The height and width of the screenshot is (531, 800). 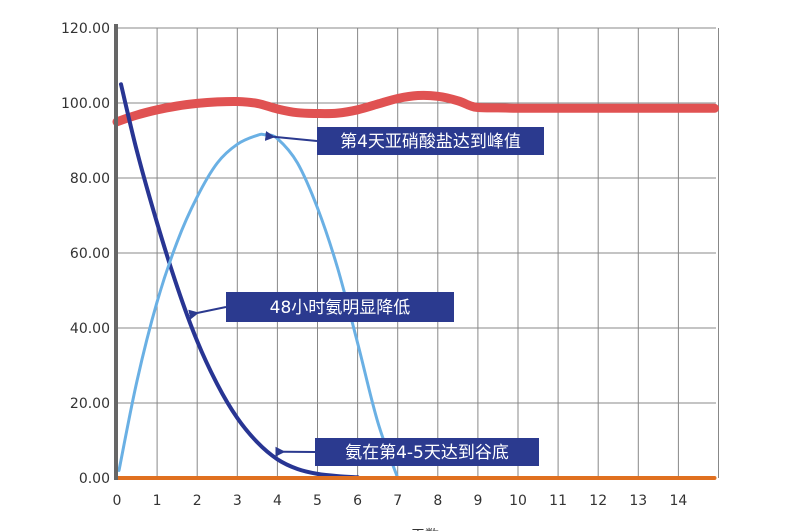 I want to click on x-tick-label: 0, so click(x=117, y=501).